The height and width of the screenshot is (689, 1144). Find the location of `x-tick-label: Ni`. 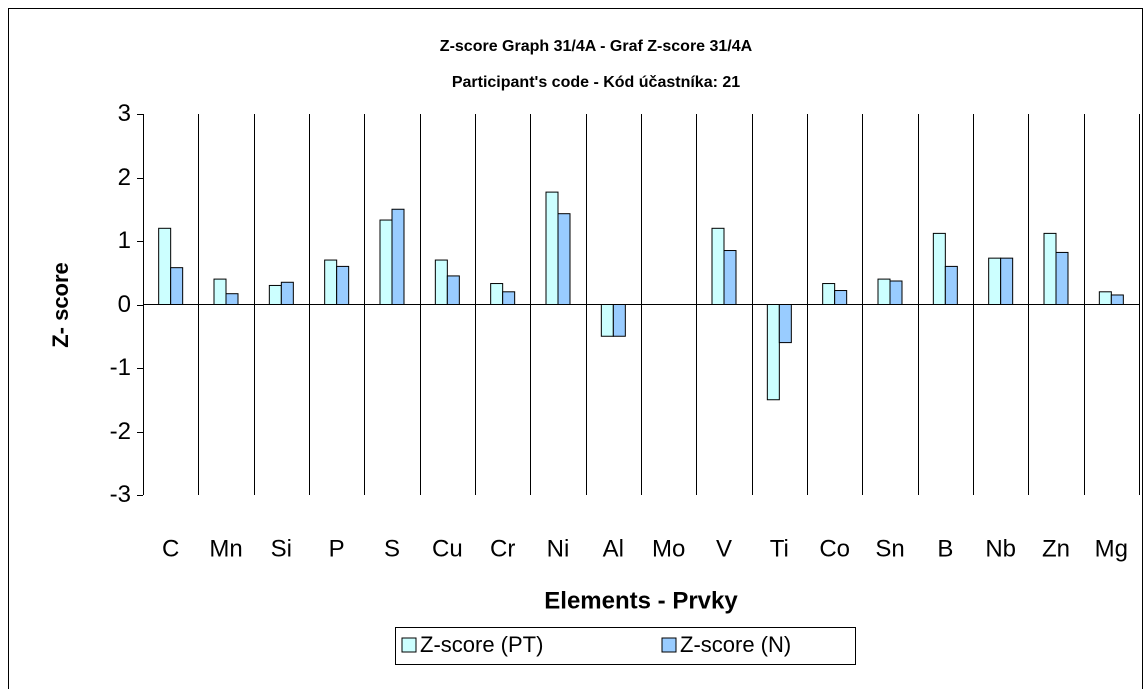

x-tick-label: Ni is located at coordinates (558, 548).